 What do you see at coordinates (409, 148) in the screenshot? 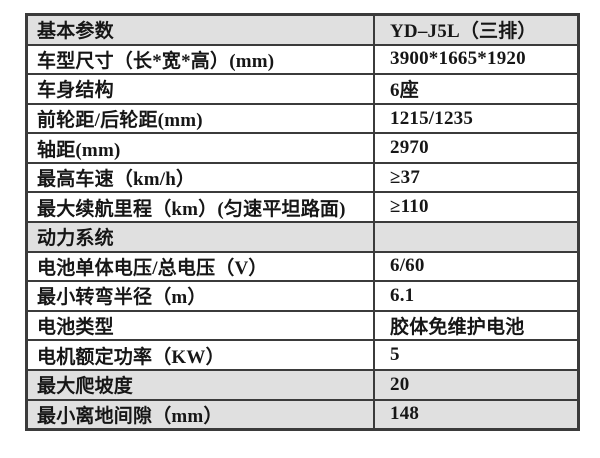
I see `value-cell: 2970` at bounding box center [409, 148].